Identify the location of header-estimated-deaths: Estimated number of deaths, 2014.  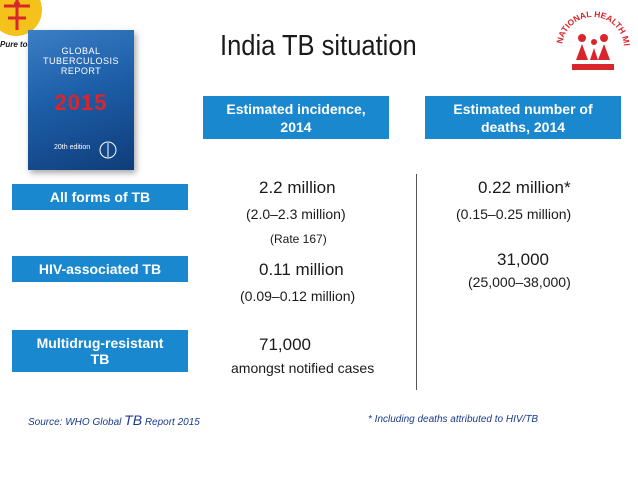
(523, 117).